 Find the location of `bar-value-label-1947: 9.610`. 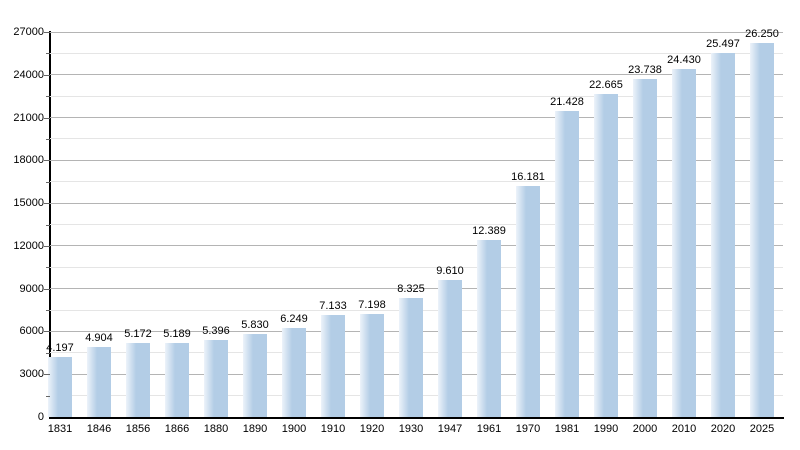

bar-value-label-1947: 9.610 is located at coordinates (450, 270).